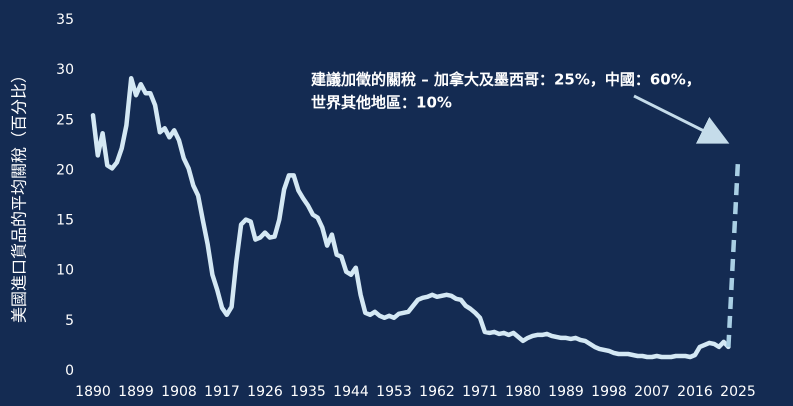 The height and width of the screenshot is (406, 793). What do you see at coordinates (65, 70) in the screenshot?
I see `y-tick-label: 30` at bounding box center [65, 70].